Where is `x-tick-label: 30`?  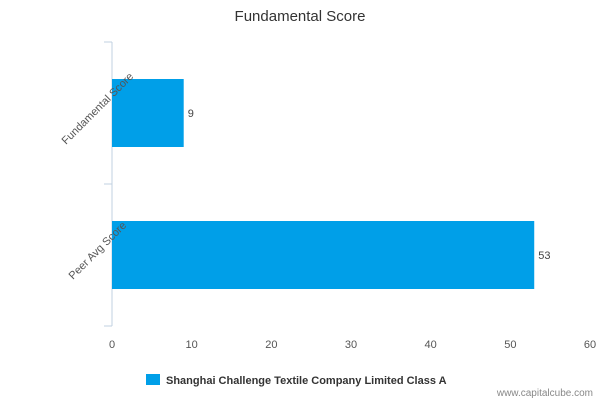
x-tick-label: 30 is located at coordinates (351, 345).